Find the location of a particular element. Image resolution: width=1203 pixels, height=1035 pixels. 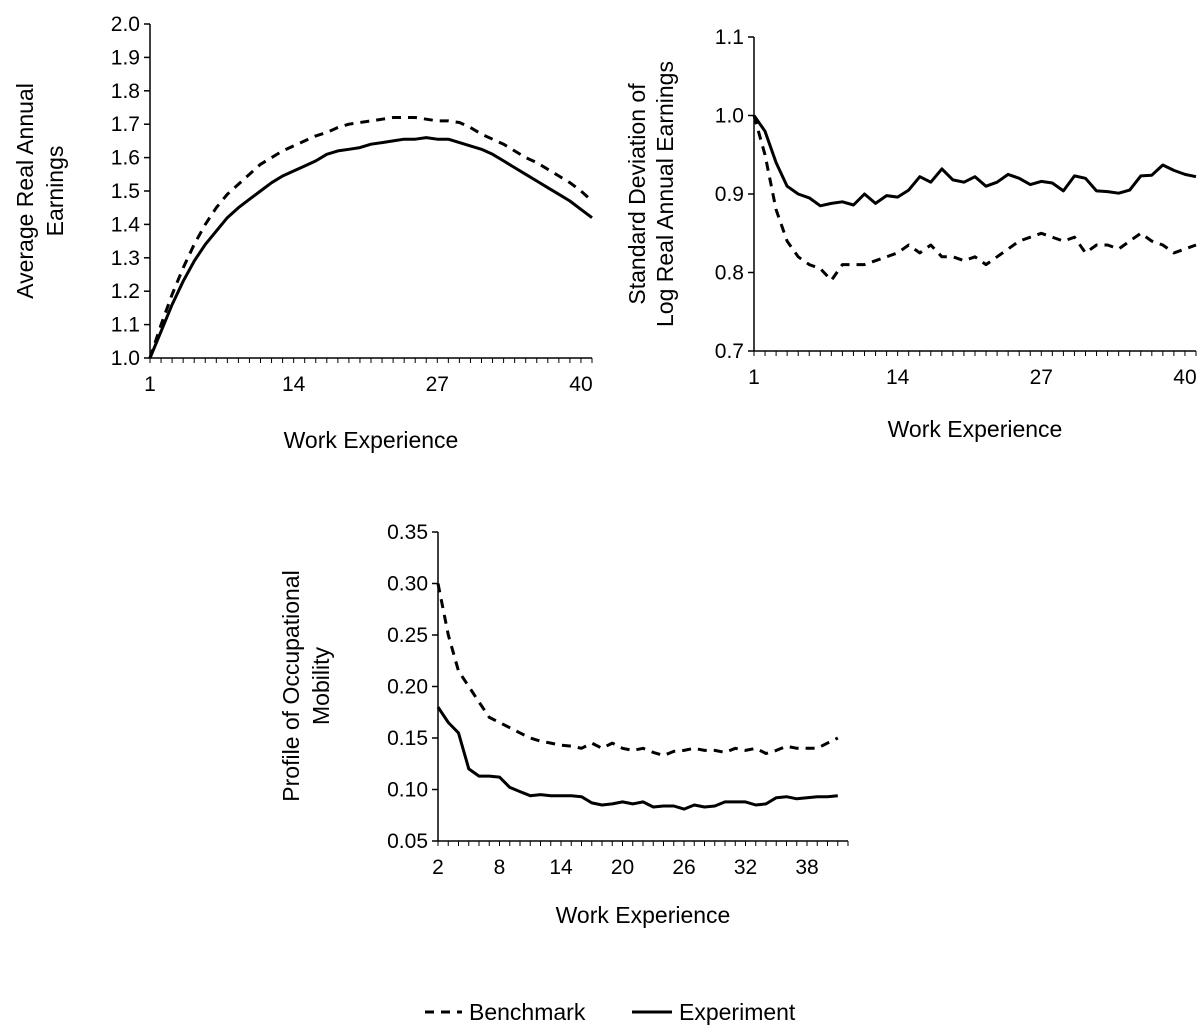

y-tick-label: 0.05 is located at coordinates (407, 841).